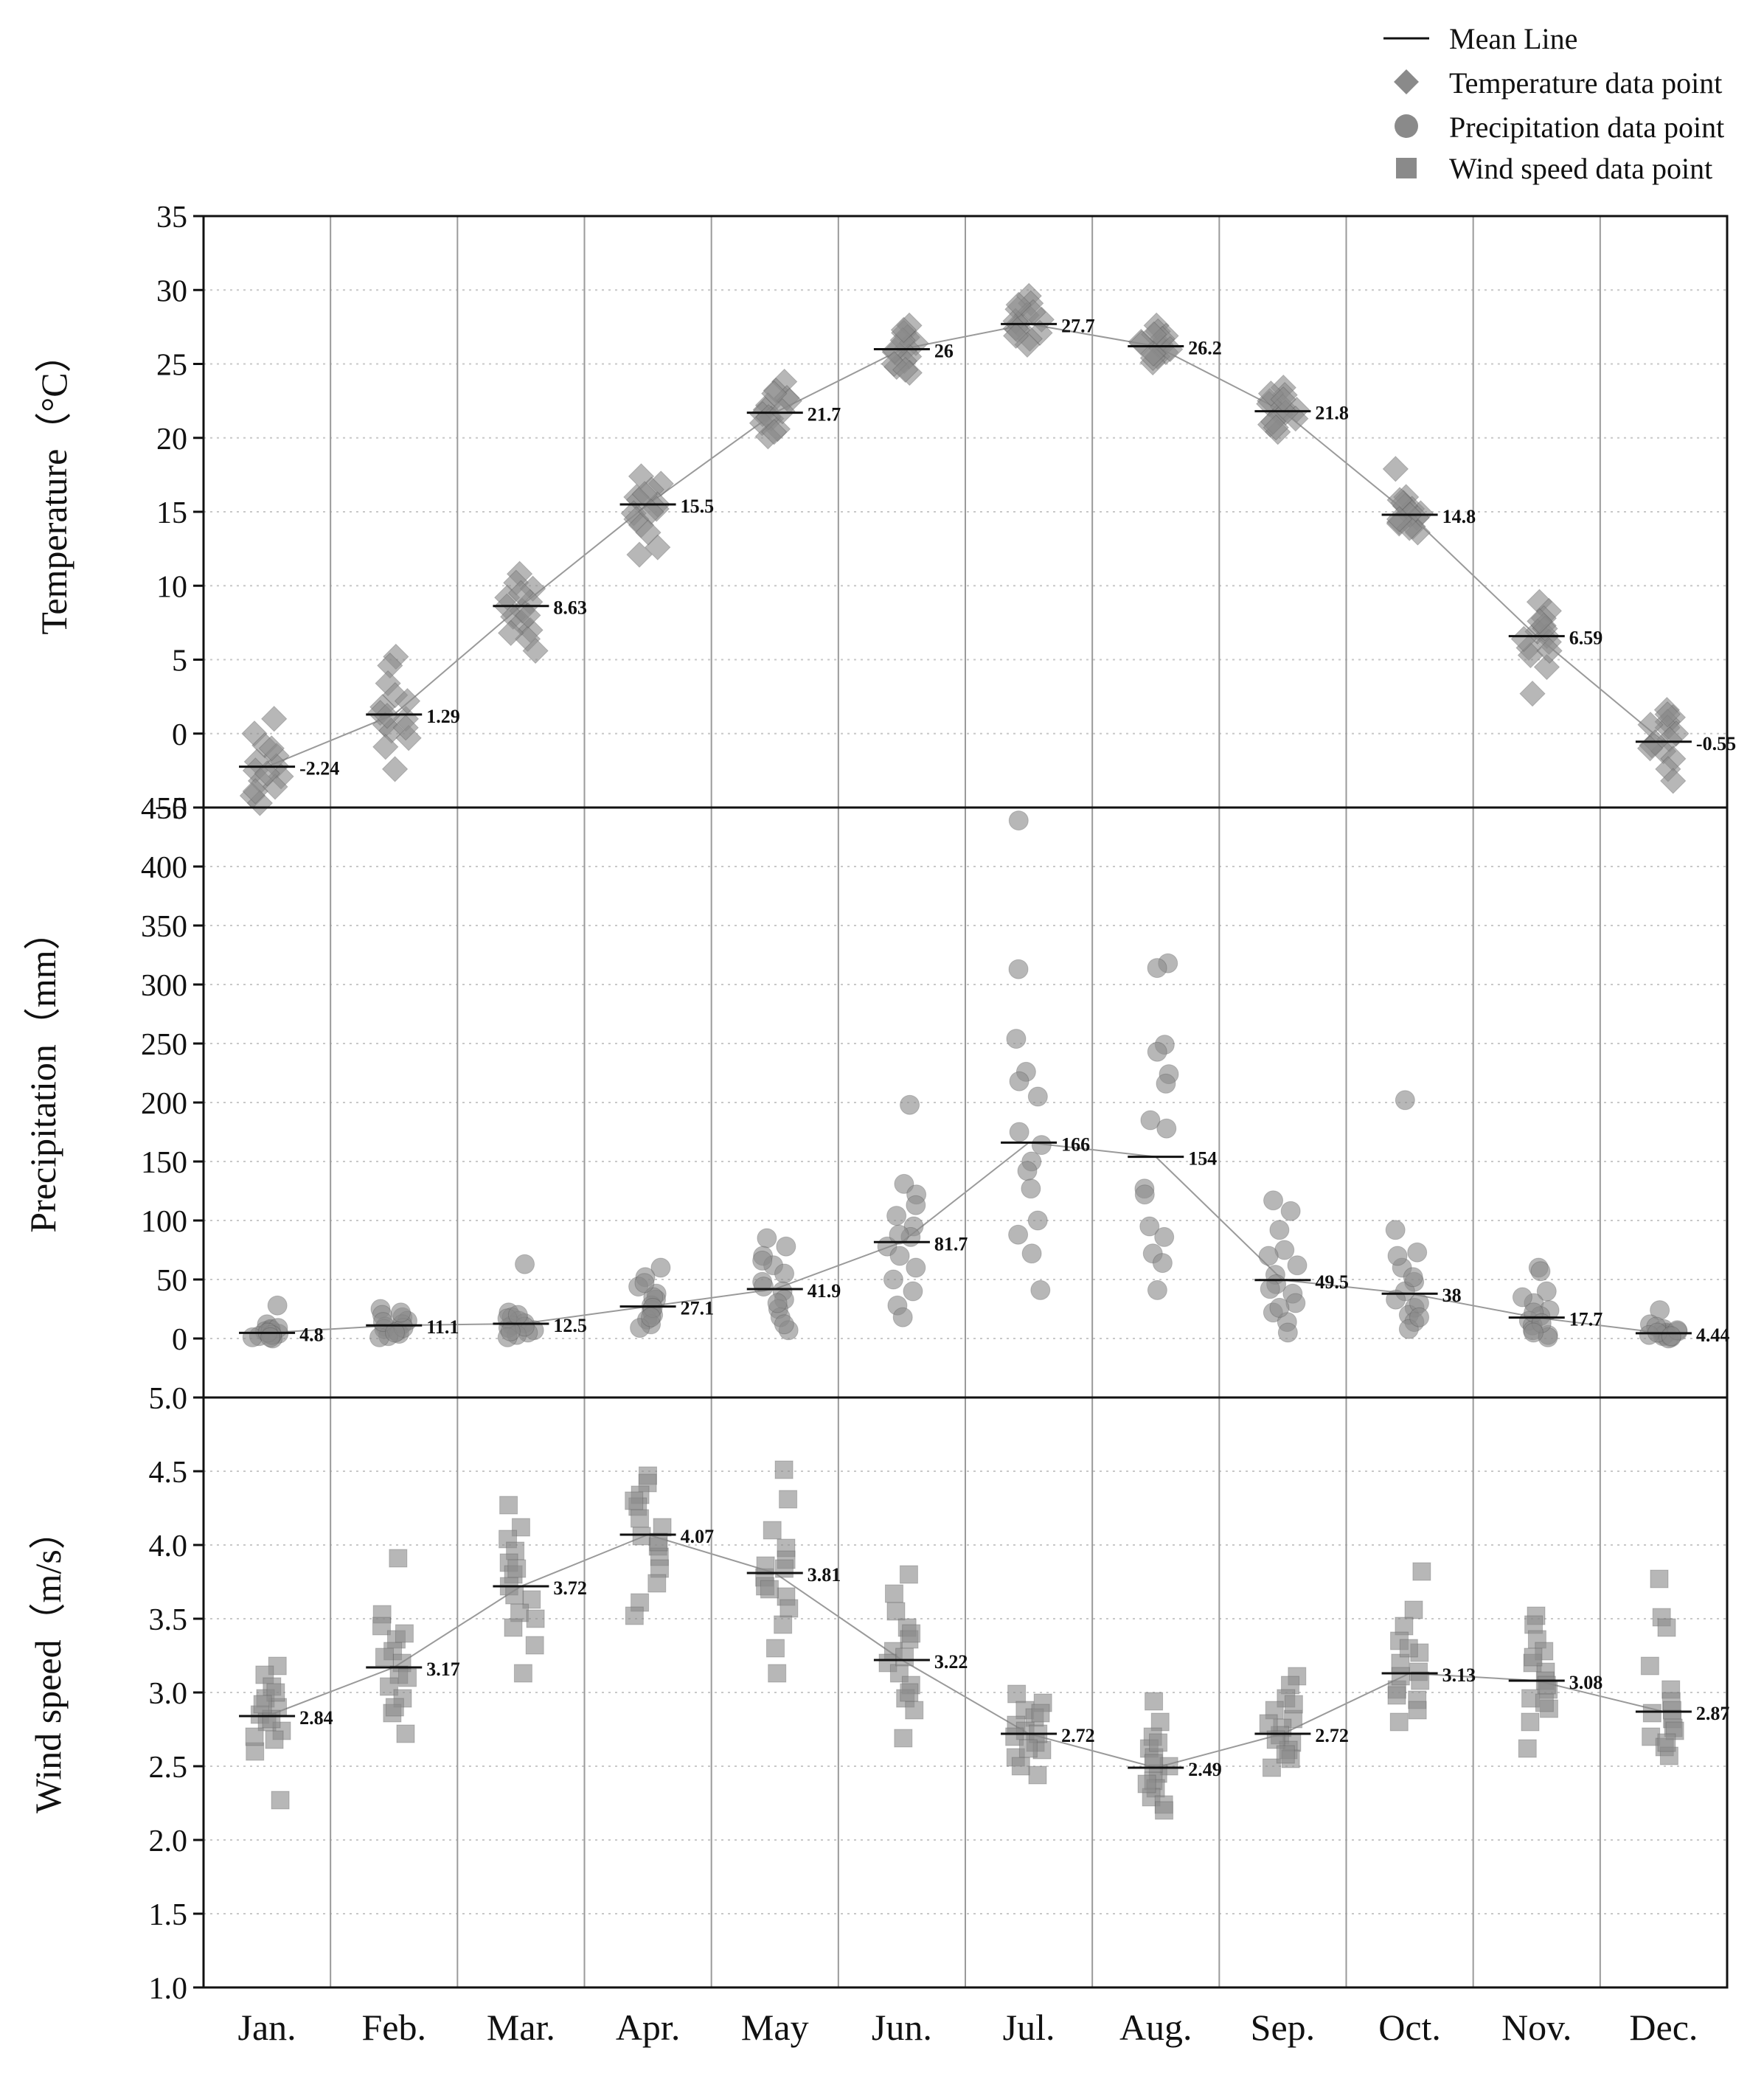 The width and height of the screenshot is (1764, 2073). I want to click on temperature-axis-label: Temperature（°C）, so click(53, 485).